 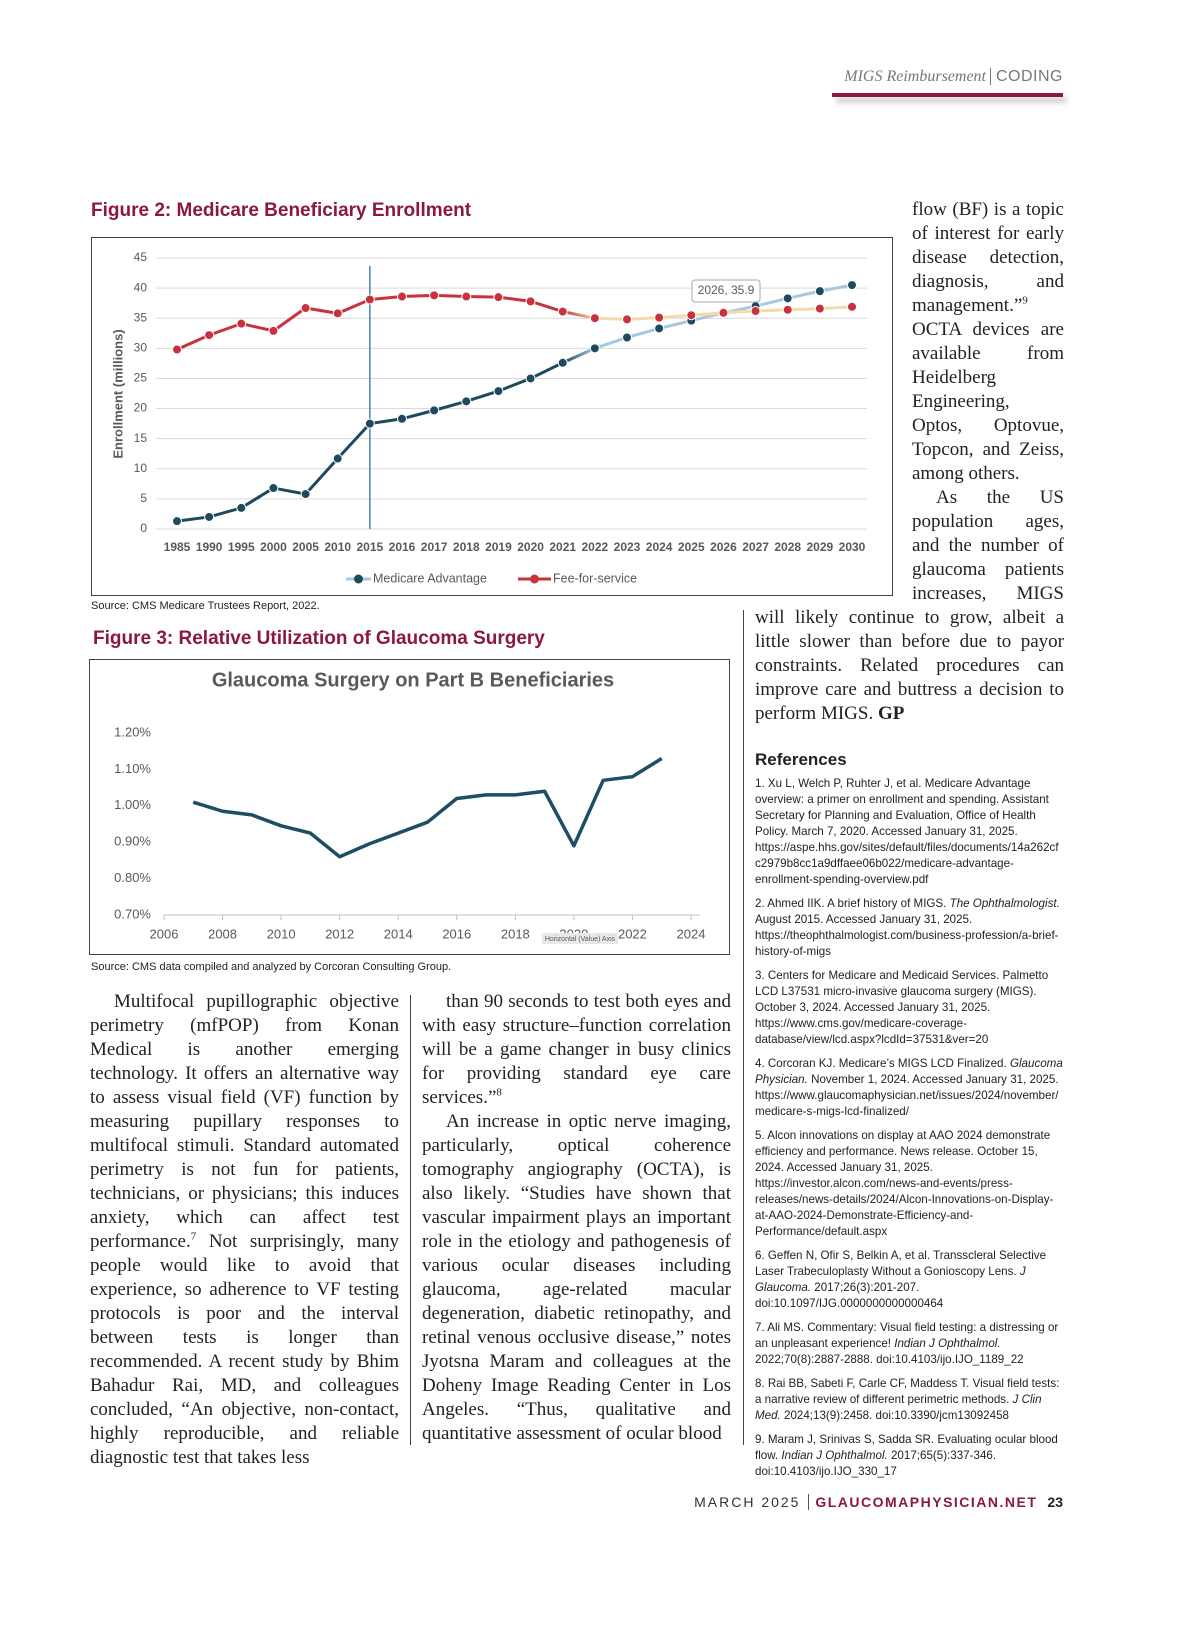 I want to click on x-tick-label: 2012, so click(x=339, y=933).